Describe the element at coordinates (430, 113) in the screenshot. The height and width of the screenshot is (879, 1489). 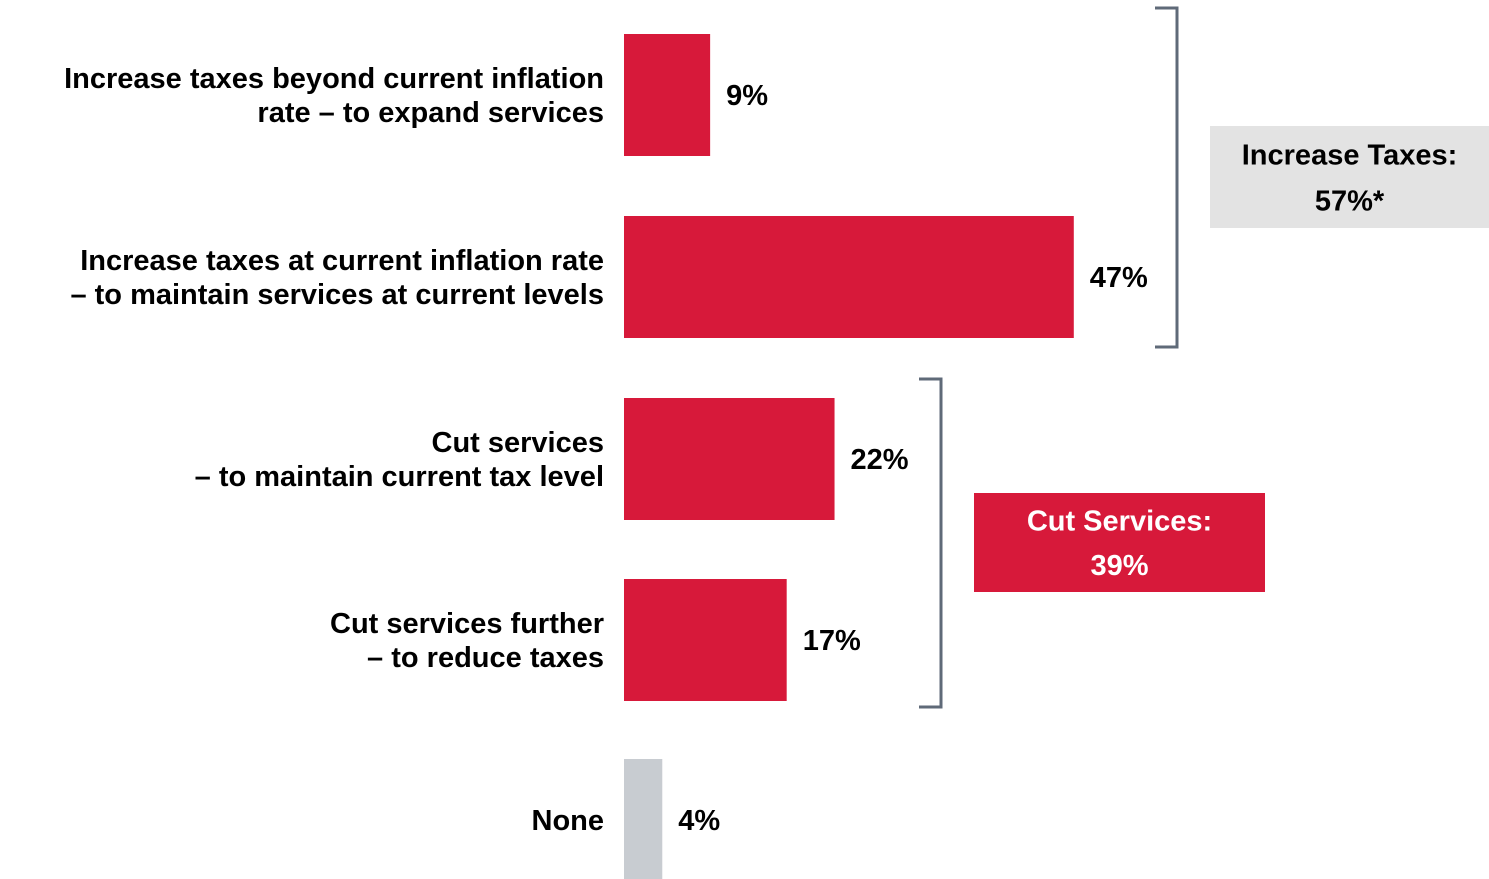
I see `category-label-0-line-1: rate – to expand services` at that location.